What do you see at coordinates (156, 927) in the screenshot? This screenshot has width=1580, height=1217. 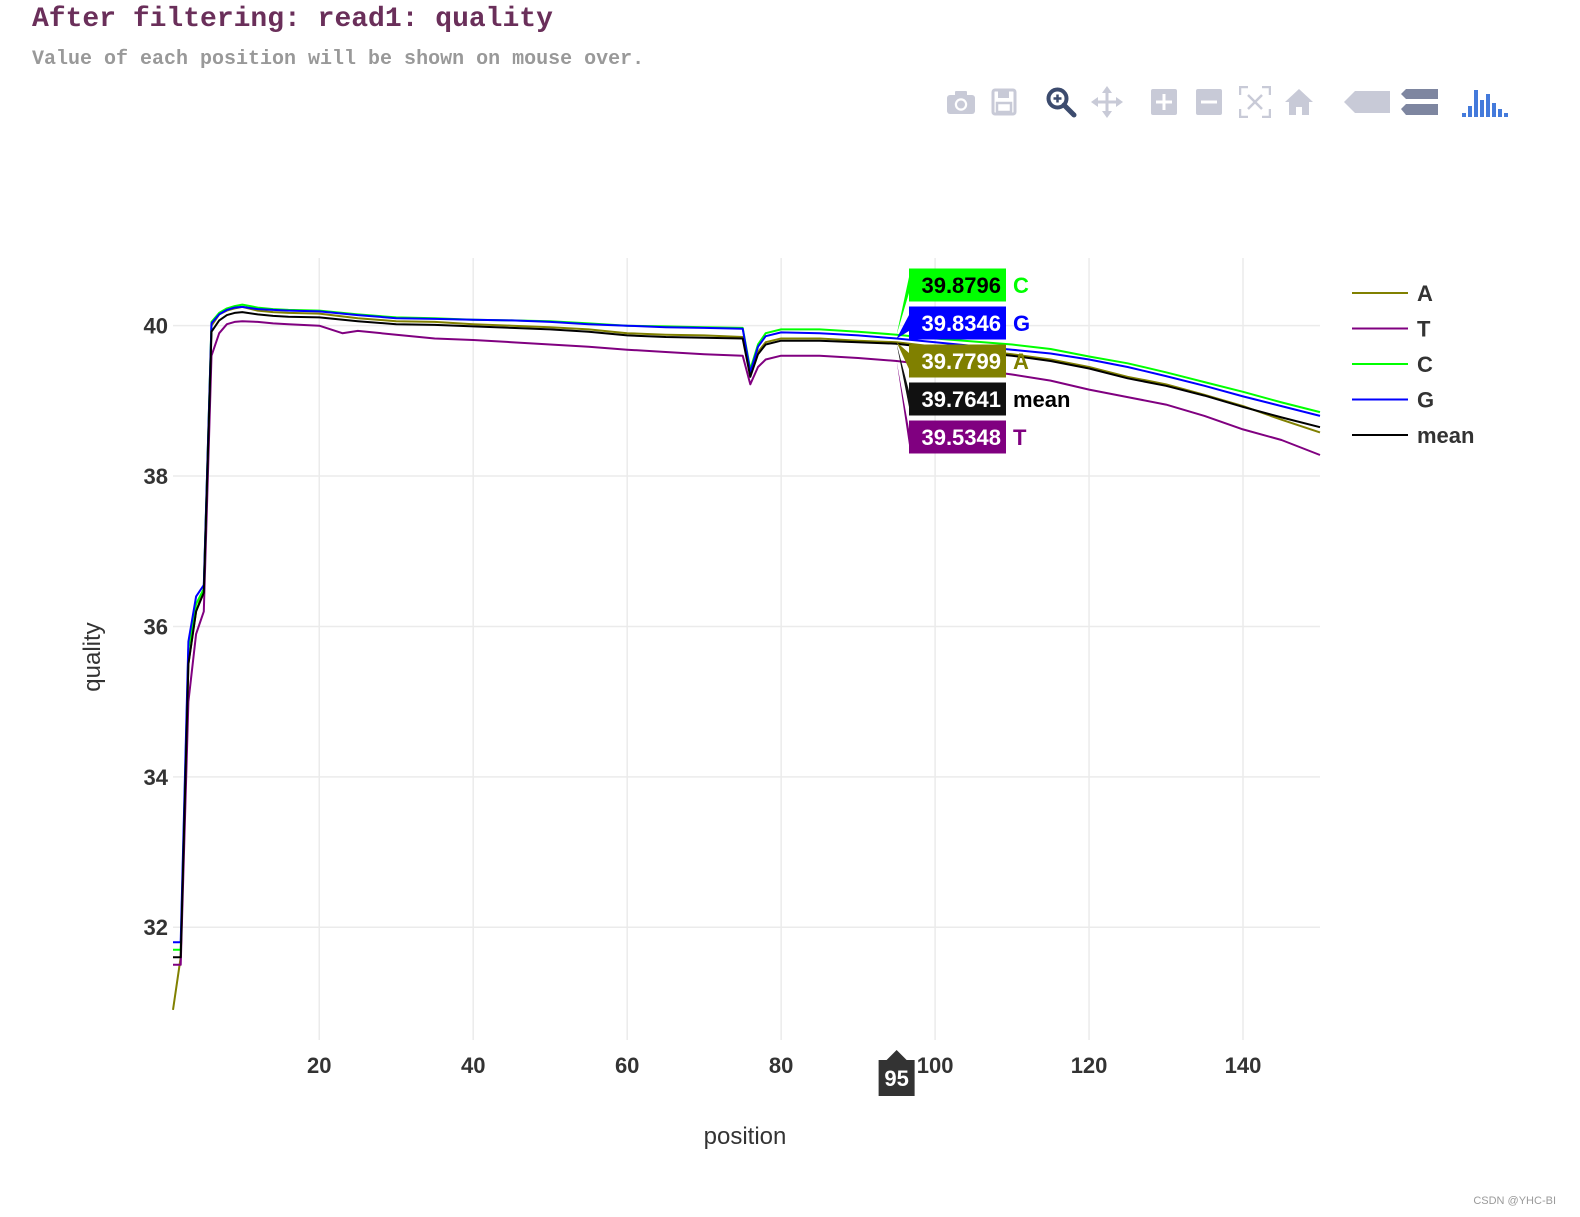 I see `y-tick-label: 32` at bounding box center [156, 927].